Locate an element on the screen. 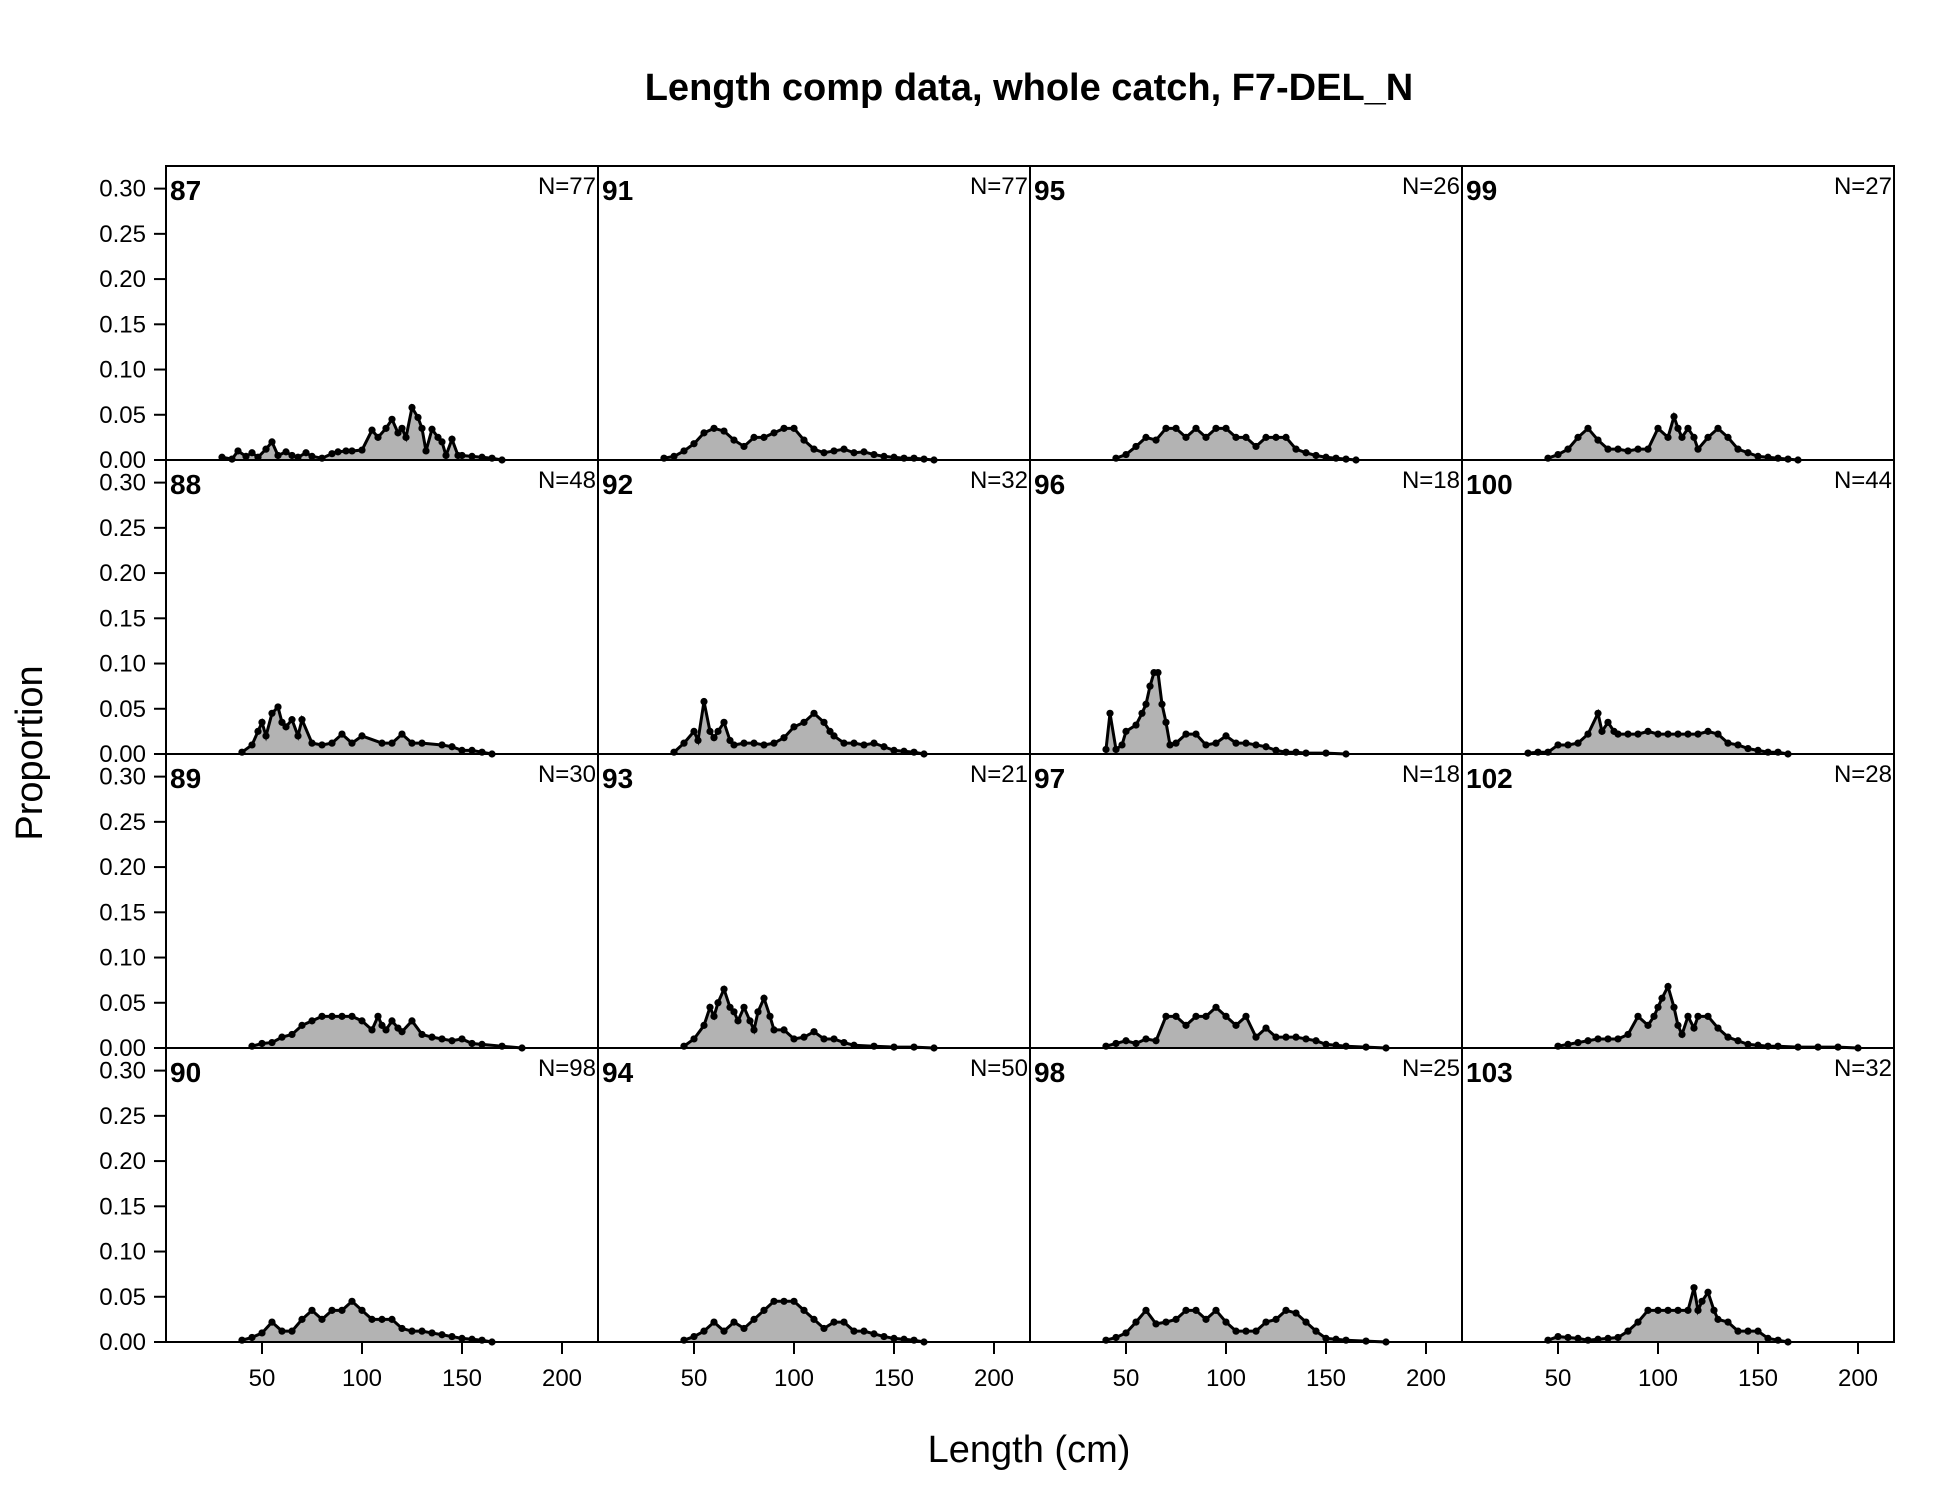  panel-n-label: N=30 is located at coordinates (567, 774).